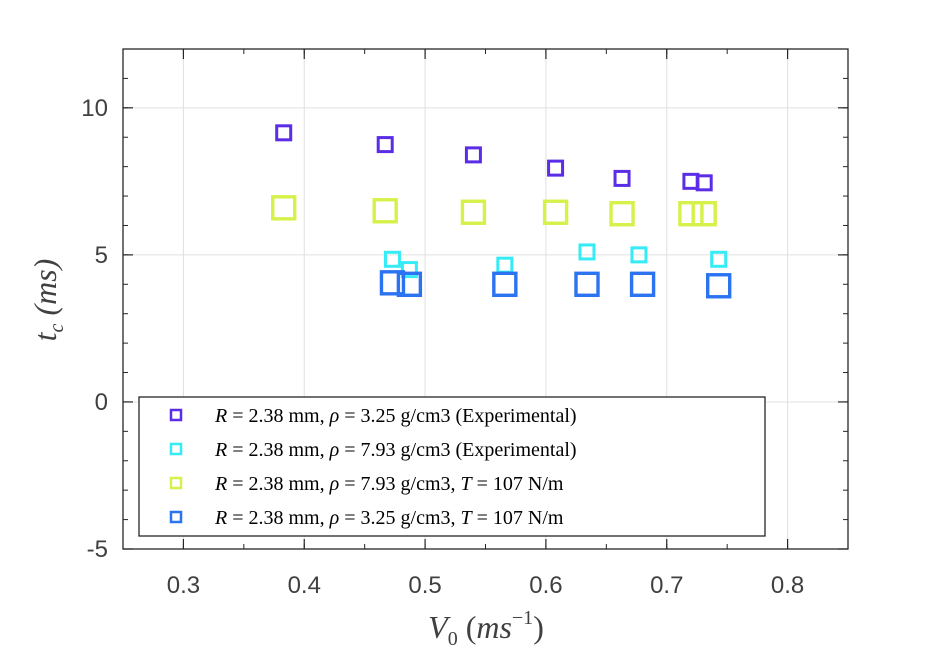 This screenshot has width=938, height=656. What do you see at coordinates (787, 585) in the screenshot?
I see `x-tick-label: 0.8` at bounding box center [787, 585].